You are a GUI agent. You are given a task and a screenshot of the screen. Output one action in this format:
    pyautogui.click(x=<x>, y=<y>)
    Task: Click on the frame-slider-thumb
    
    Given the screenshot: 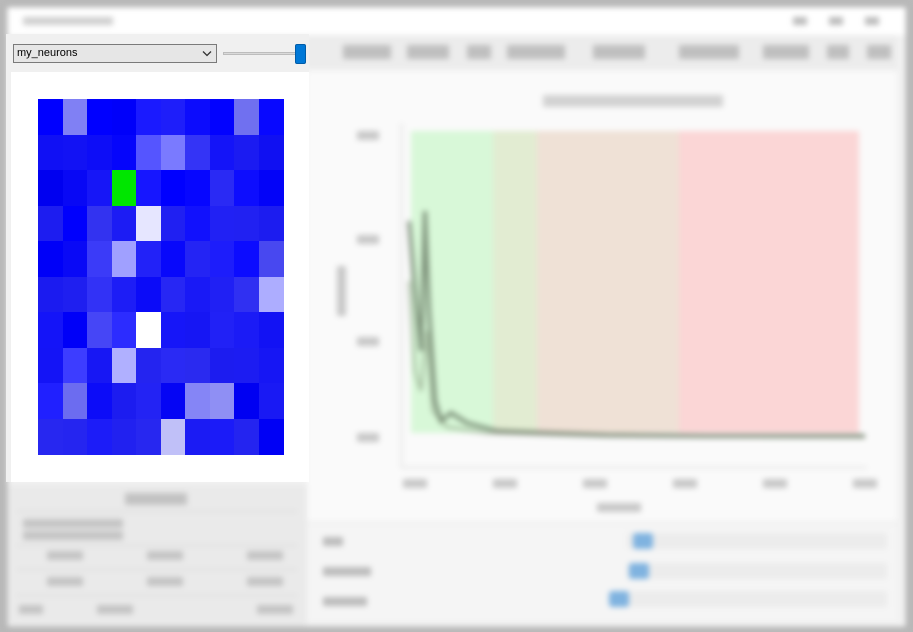 What is the action you would take?
    pyautogui.click(x=300, y=54)
    